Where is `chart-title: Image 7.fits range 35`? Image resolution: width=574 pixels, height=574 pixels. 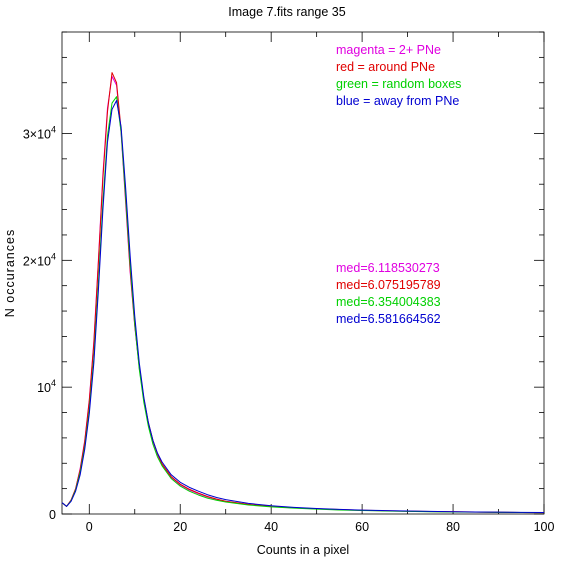
chart-title: Image 7.fits range 35 is located at coordinates (286, 12).